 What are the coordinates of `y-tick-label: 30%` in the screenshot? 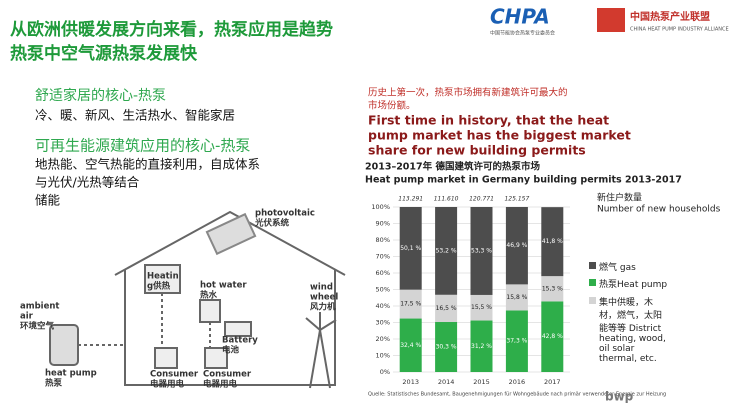 It's located at (383, 323).